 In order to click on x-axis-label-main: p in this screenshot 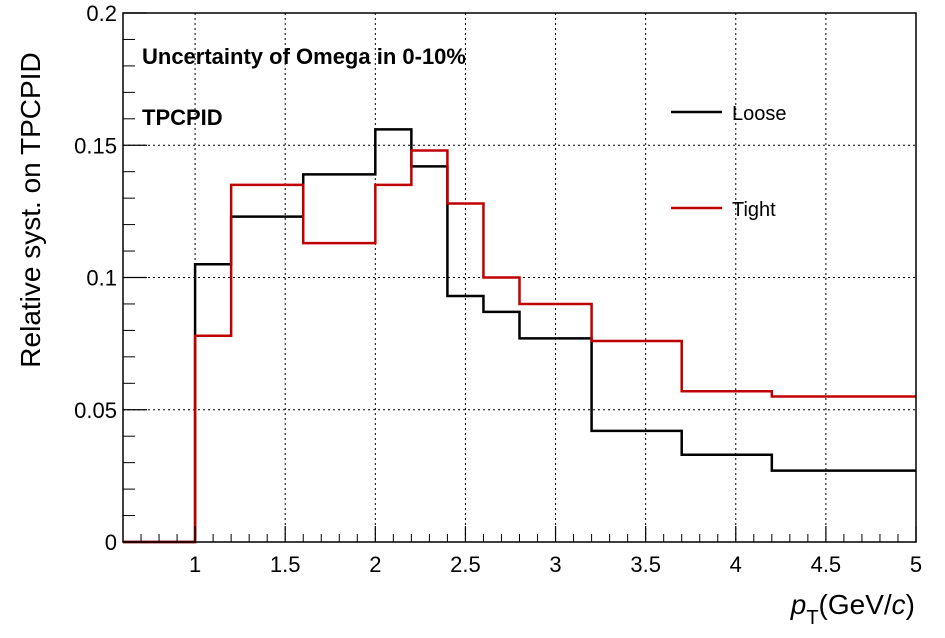, I will do `click(798, 604)`.